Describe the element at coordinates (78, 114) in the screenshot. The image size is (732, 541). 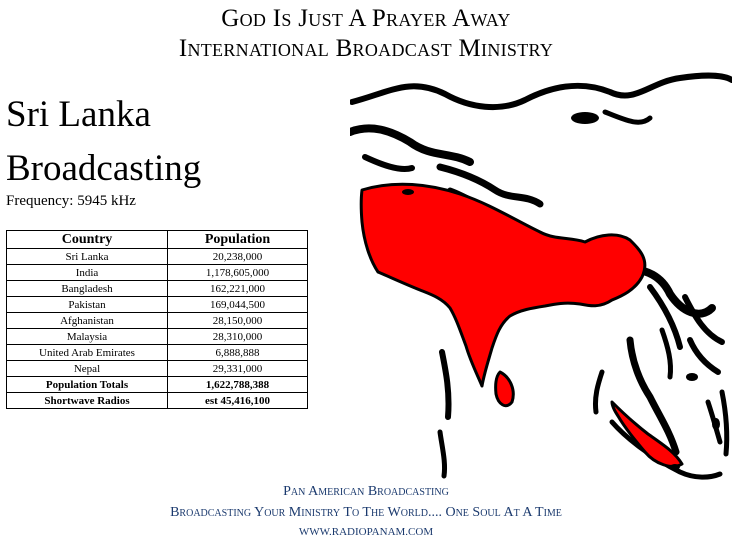
I see `title-country: Sri Lanka` at that location.